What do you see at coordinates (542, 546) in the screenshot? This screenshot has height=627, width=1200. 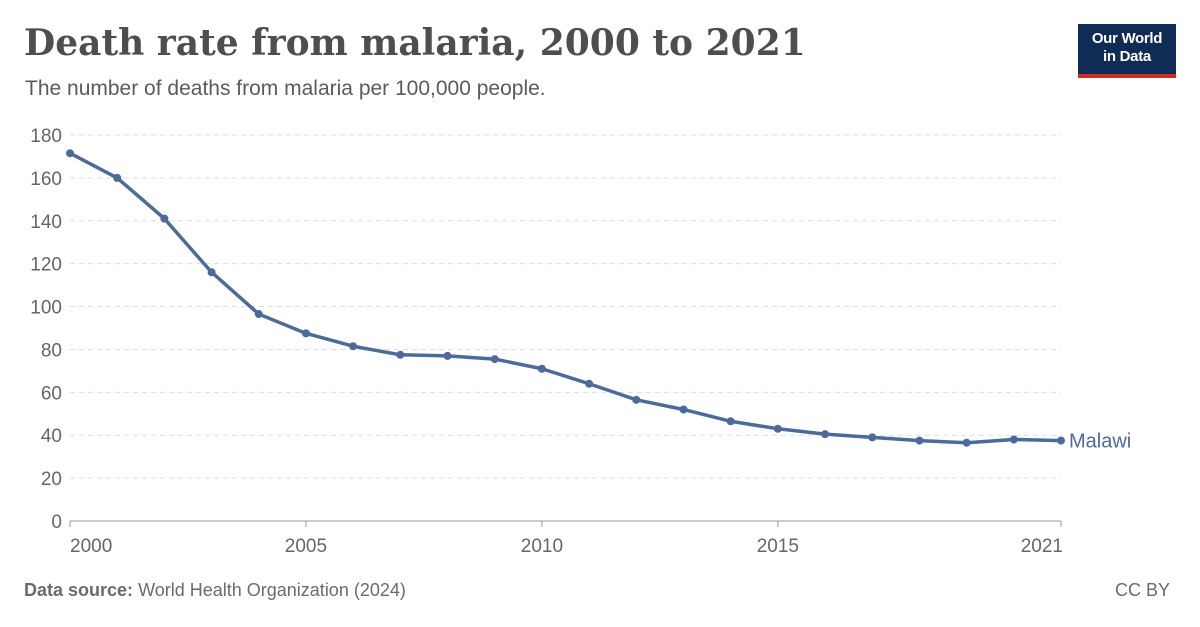 I see `x-tick-label: 2010` at bounding box center [542, 546].